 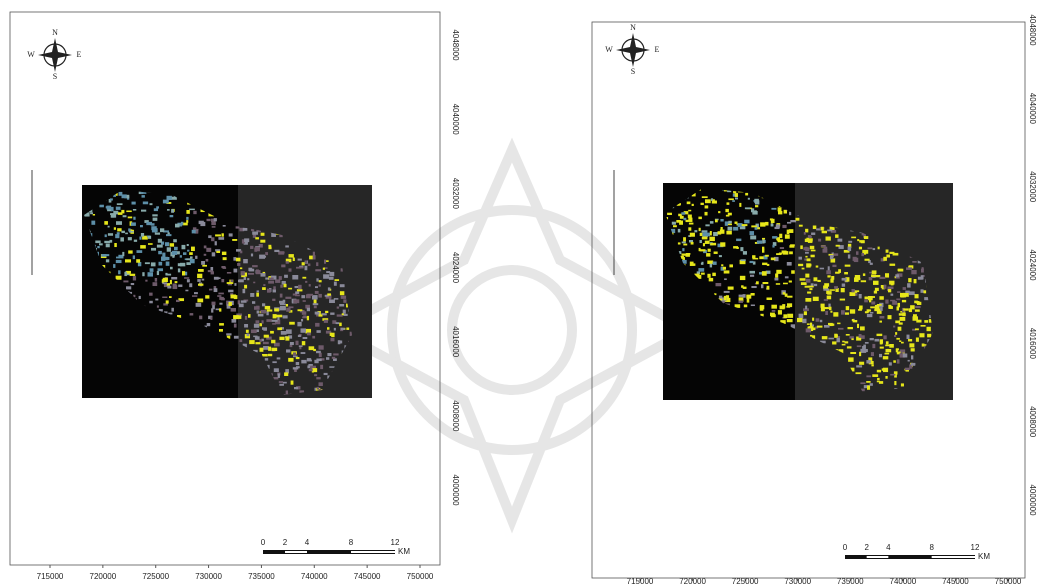 I want to click on y-coordinate-label: 4048000, so click(x=455, y=45).